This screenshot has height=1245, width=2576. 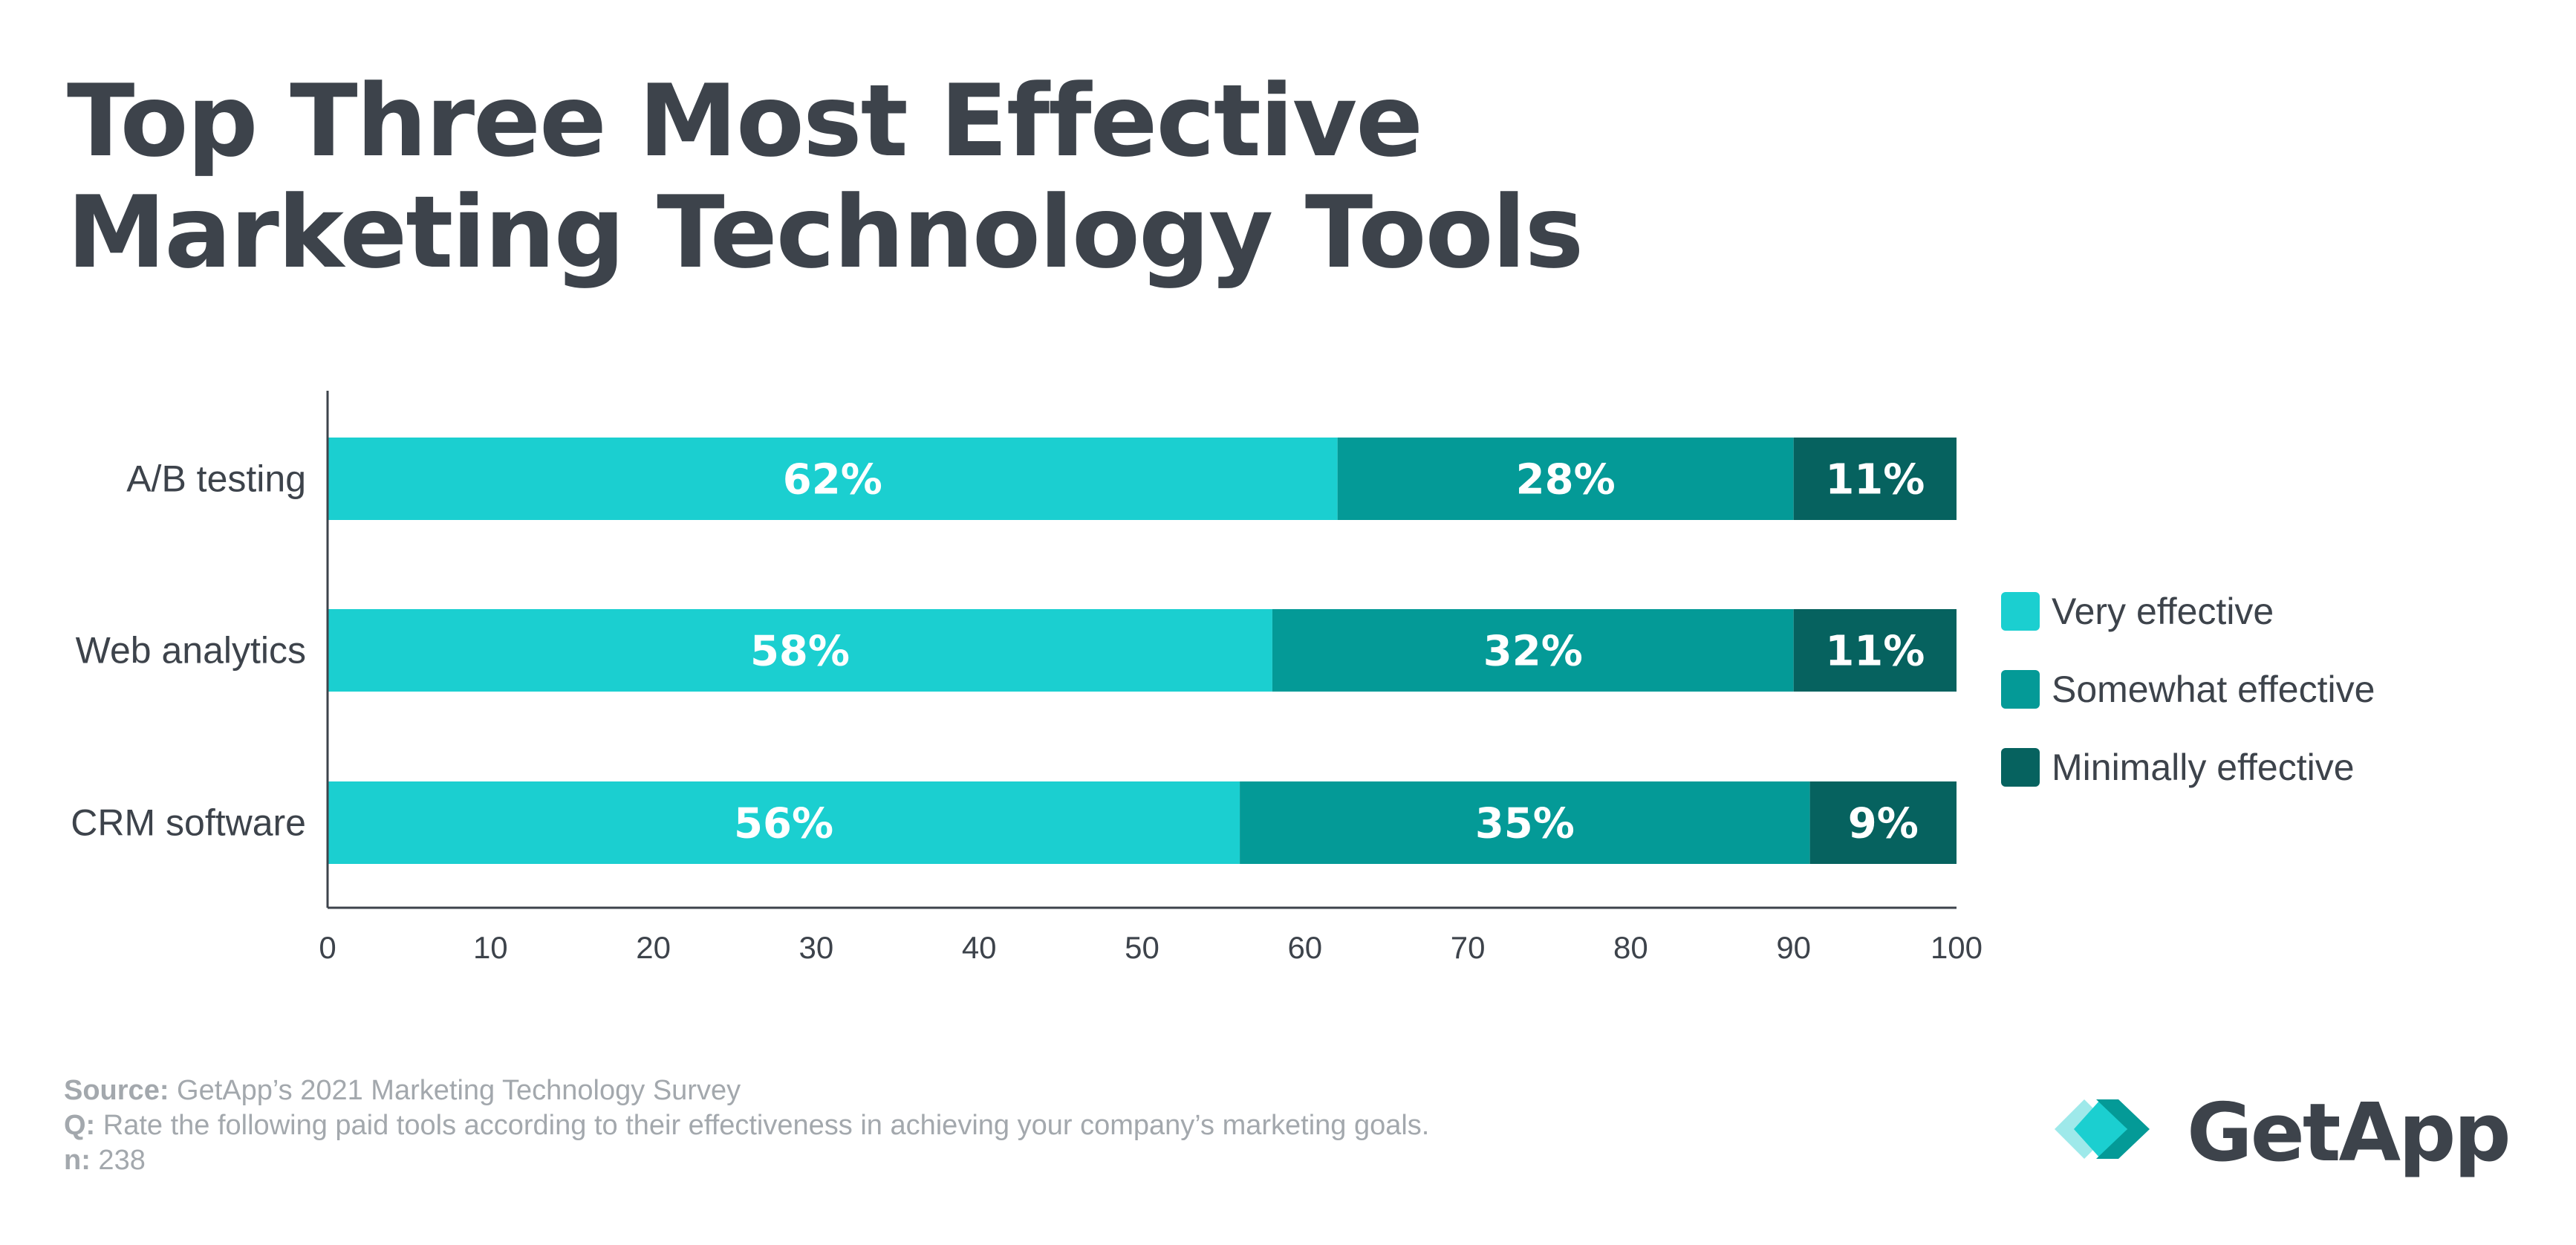 I want to click on chart-title-line-2: Marketing Technology Tools, so click(x=826, y=232).